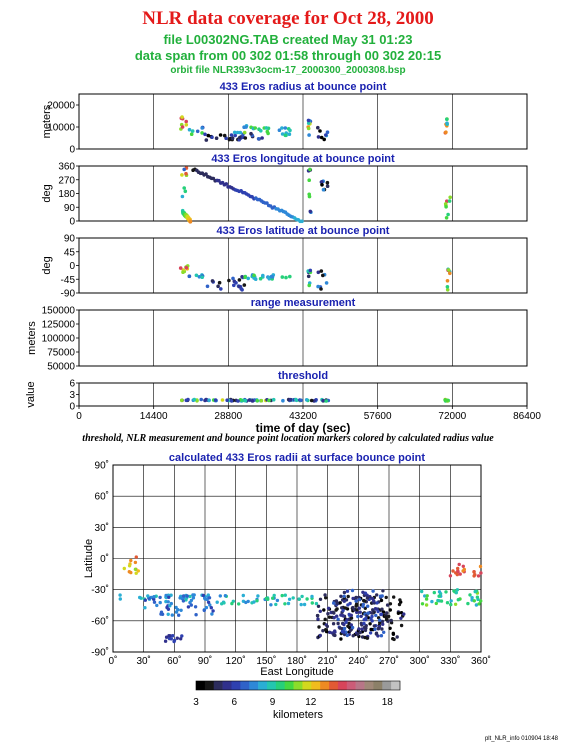 The height and width of the screenshot is (756, 576). What do you see at coordinates (228, 416) in the screenshot?
I see `panel5-xtick-label: 28800` at bounding box center [228, 416].